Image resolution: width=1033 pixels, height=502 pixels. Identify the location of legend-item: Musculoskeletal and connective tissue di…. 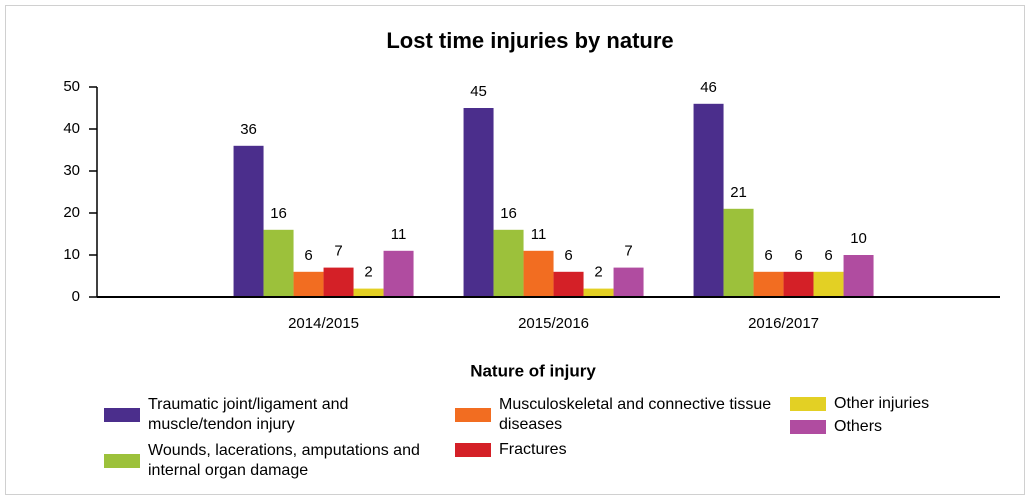
(622, 415).